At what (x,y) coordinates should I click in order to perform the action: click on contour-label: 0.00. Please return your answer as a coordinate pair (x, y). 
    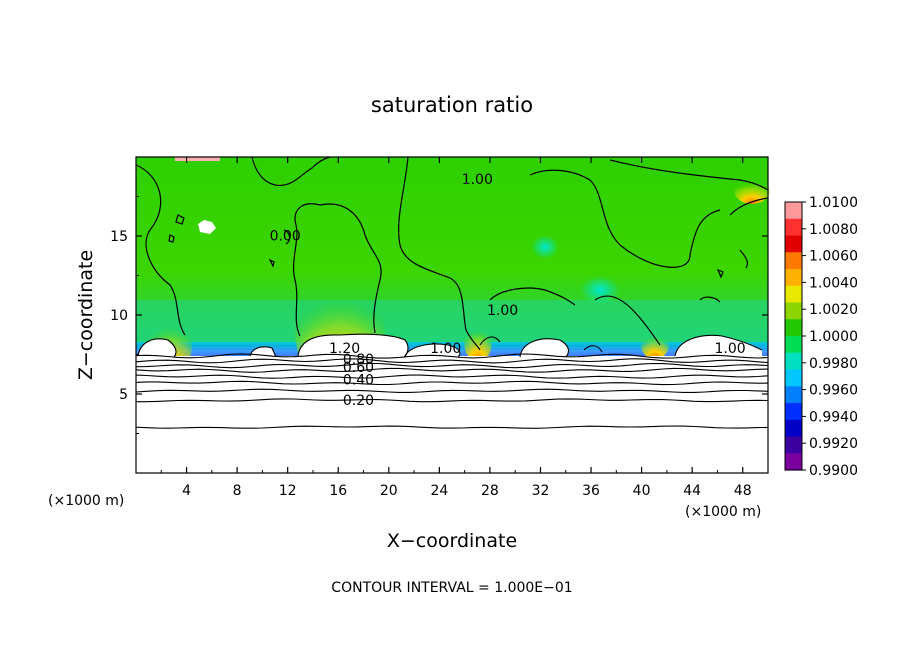
    Looking at the image, I should click on (285, 237).